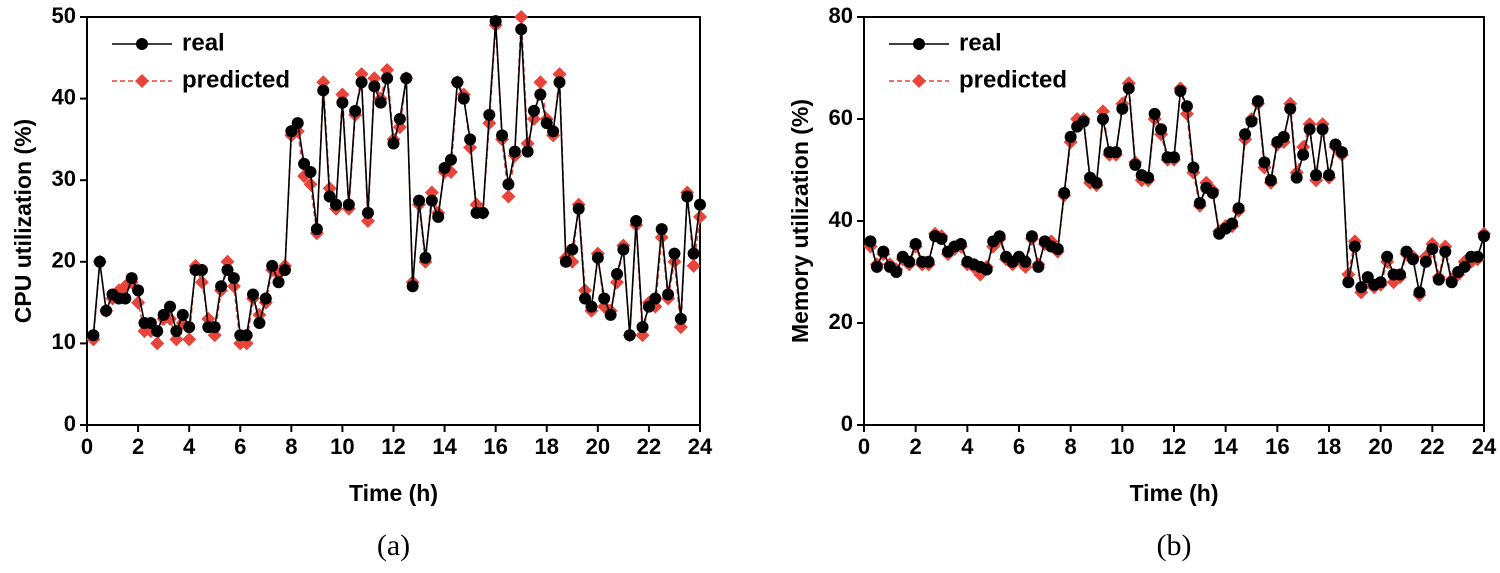 The width and height of the screenshot is (1500, 573). Describe the element at coordinates (967, 446) in the screenshot. I see `x-tick-label: 4` at that location.